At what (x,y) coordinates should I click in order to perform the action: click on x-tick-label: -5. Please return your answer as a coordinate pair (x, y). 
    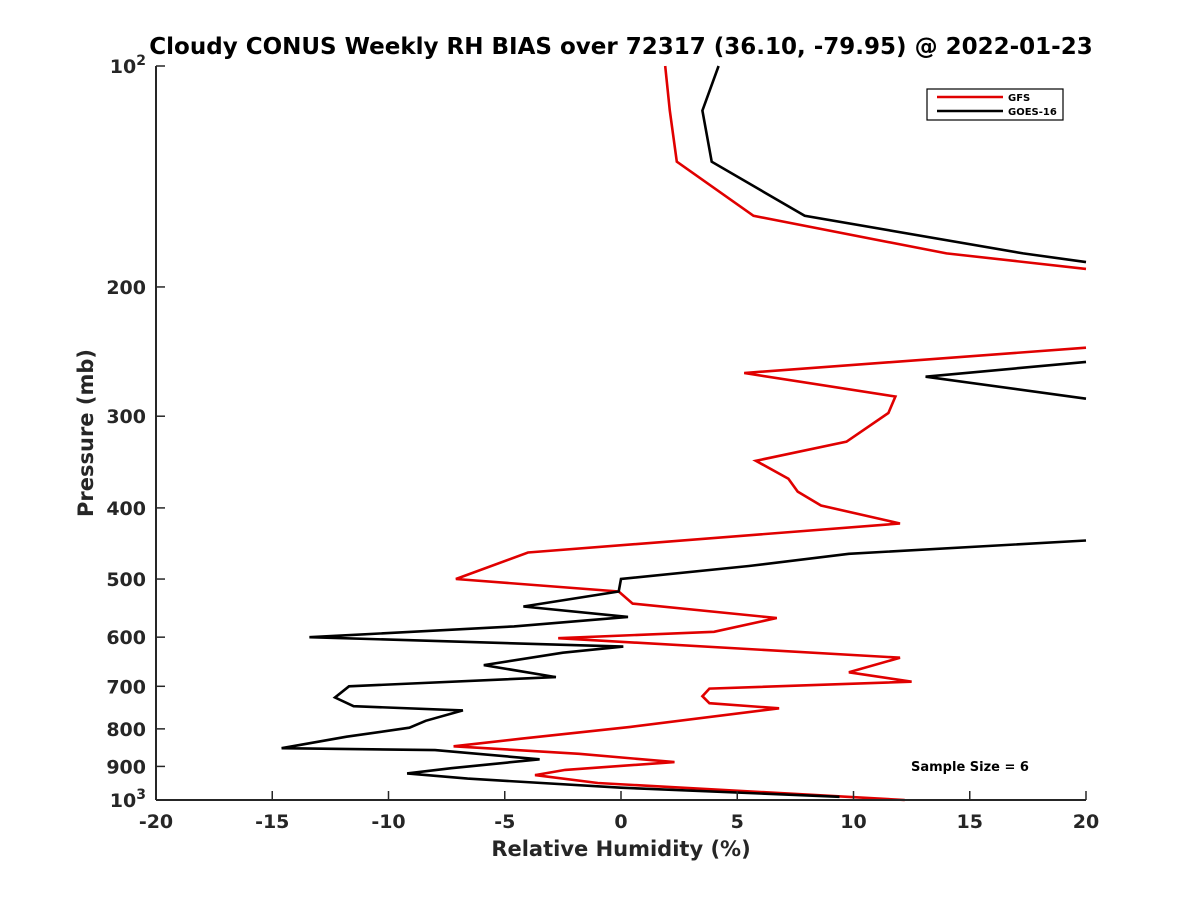
    Looking at the image, I should click on (504, 822).